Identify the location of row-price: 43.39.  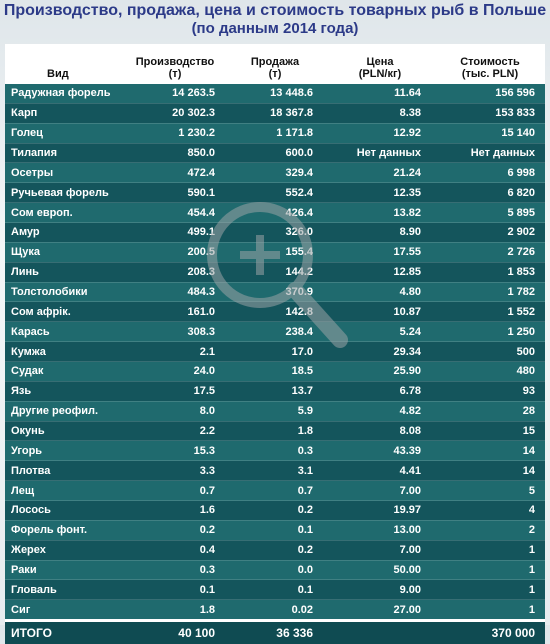
(380, 451).